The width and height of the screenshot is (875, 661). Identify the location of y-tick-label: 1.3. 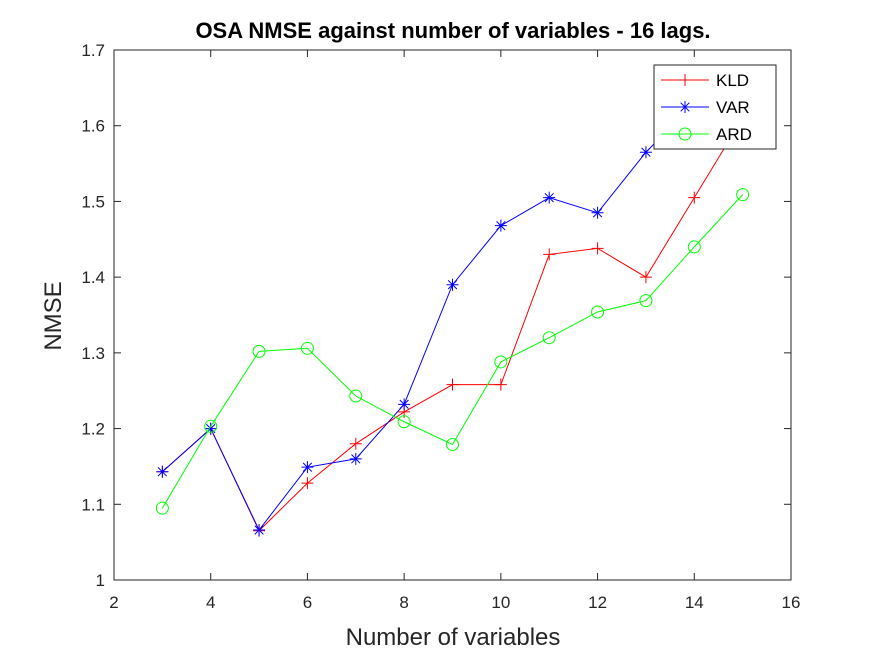
(93, 353).